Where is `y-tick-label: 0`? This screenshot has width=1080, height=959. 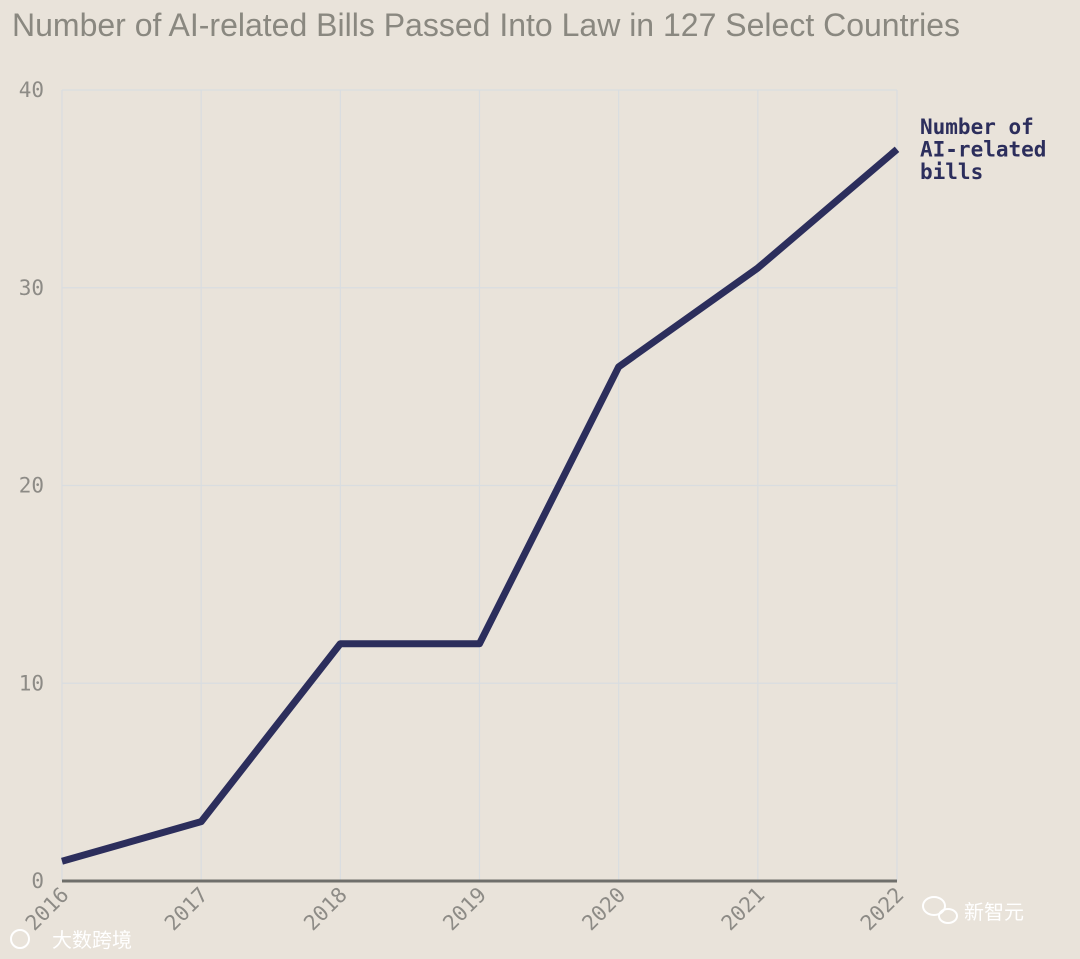 y-tick-label: 0 is located at coordinates (37, 881).